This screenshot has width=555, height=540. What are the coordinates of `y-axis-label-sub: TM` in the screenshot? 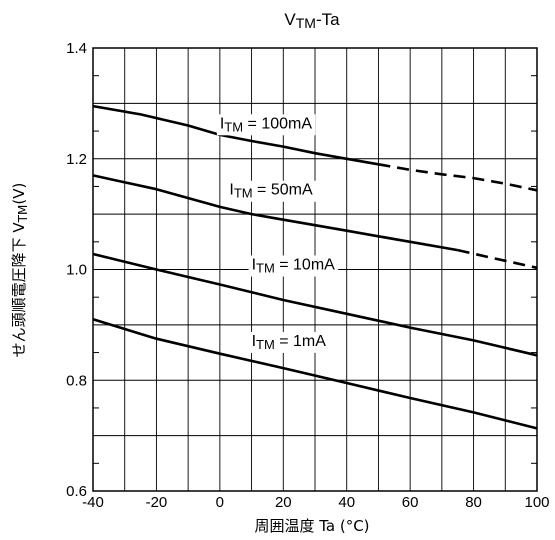 It's located at (23, 214).